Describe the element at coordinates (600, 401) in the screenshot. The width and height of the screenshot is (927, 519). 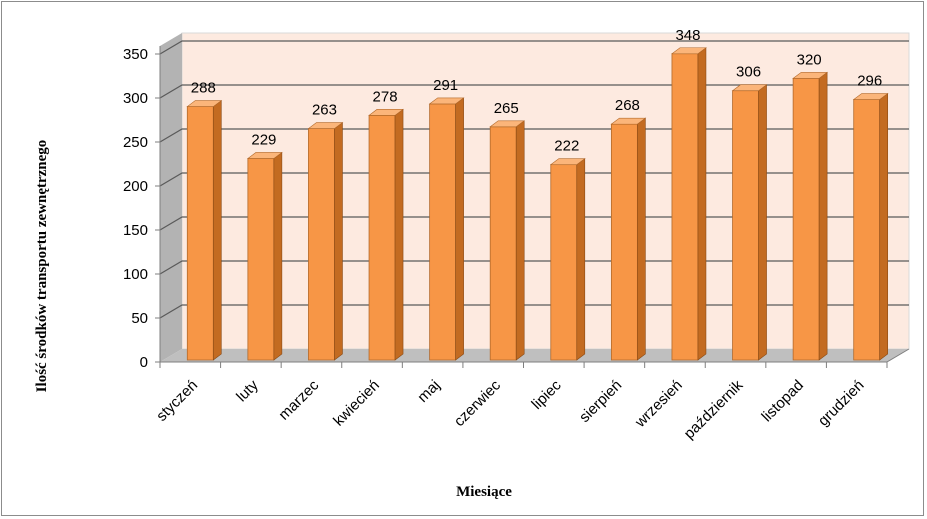
I see `x-tick-label: sierpień` at that location.